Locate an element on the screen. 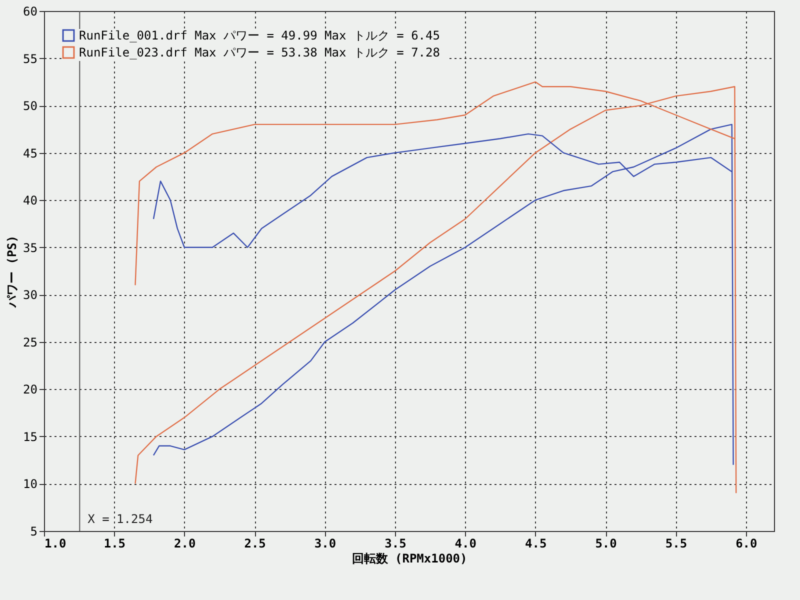  x-axis-title: 回転数 (RPMx1000) is located at coordinates (410, 559).